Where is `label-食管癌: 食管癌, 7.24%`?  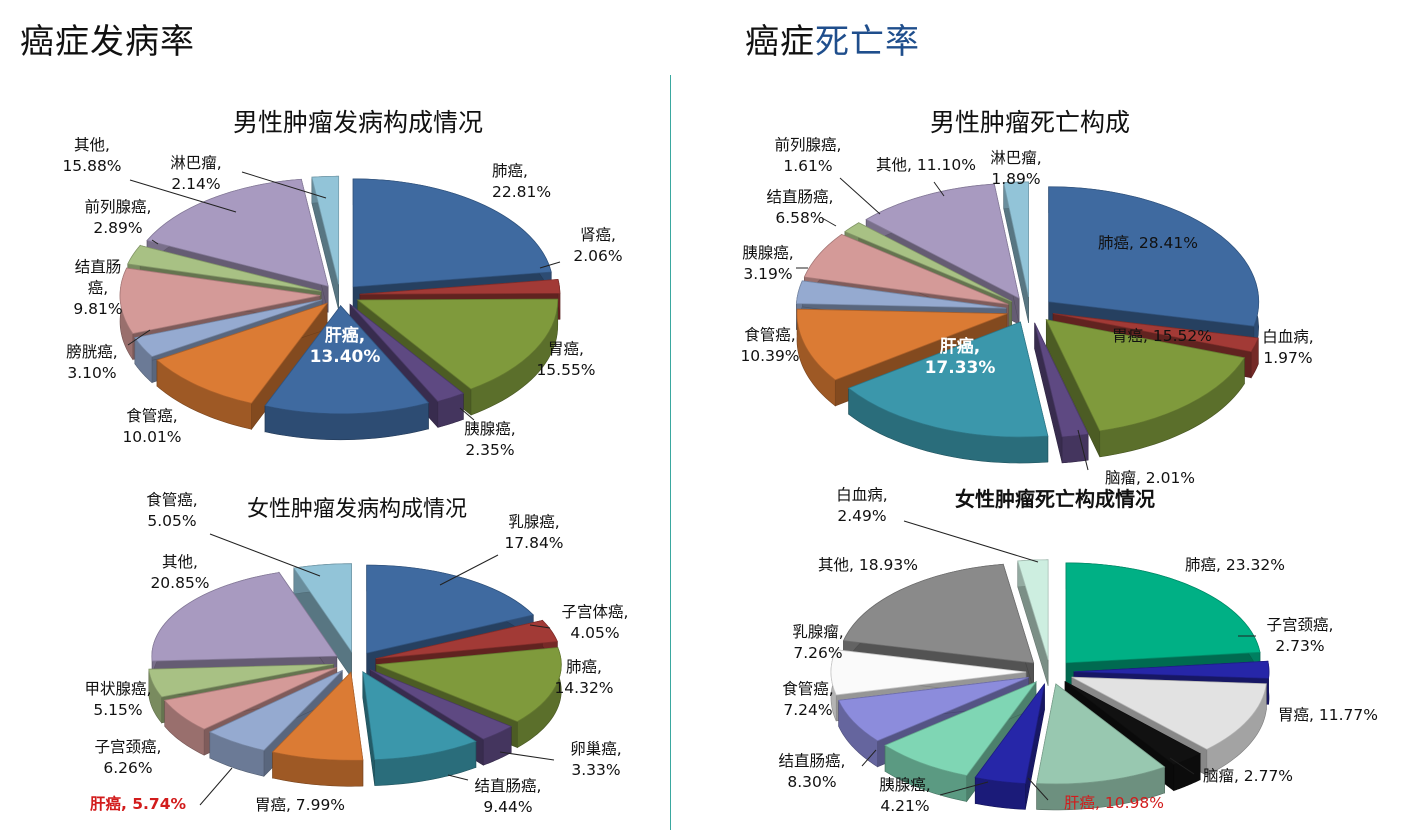 label-食管癌: 食管癌, 7.24% is located at coordinates (807, 699).